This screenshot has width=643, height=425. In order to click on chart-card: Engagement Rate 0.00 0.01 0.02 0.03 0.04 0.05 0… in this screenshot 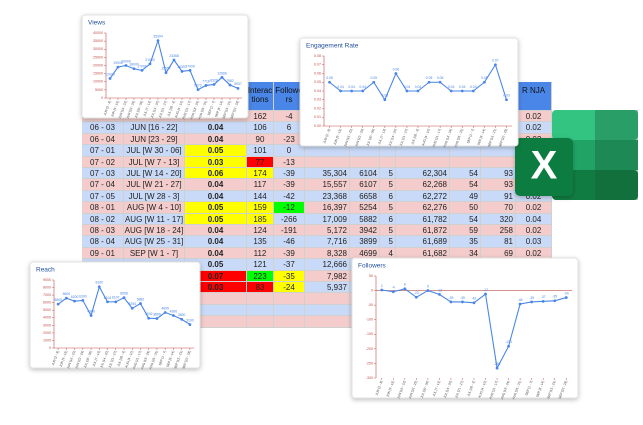, I will do `click(409, 92)`.